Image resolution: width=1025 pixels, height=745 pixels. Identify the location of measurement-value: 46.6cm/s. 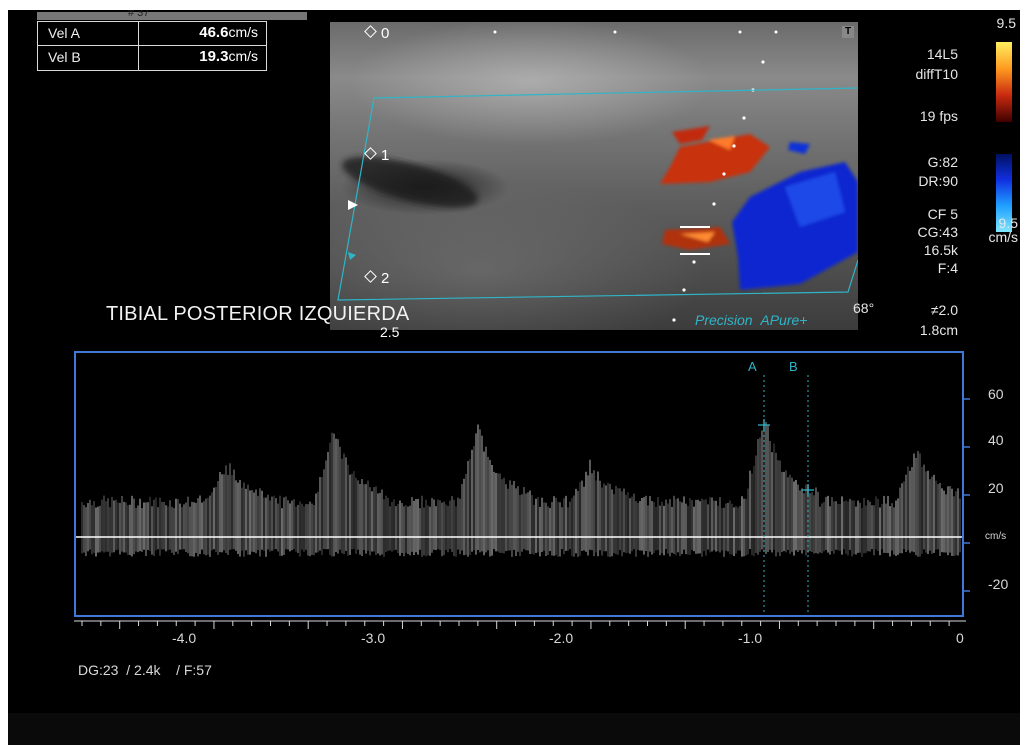
(228, 32).